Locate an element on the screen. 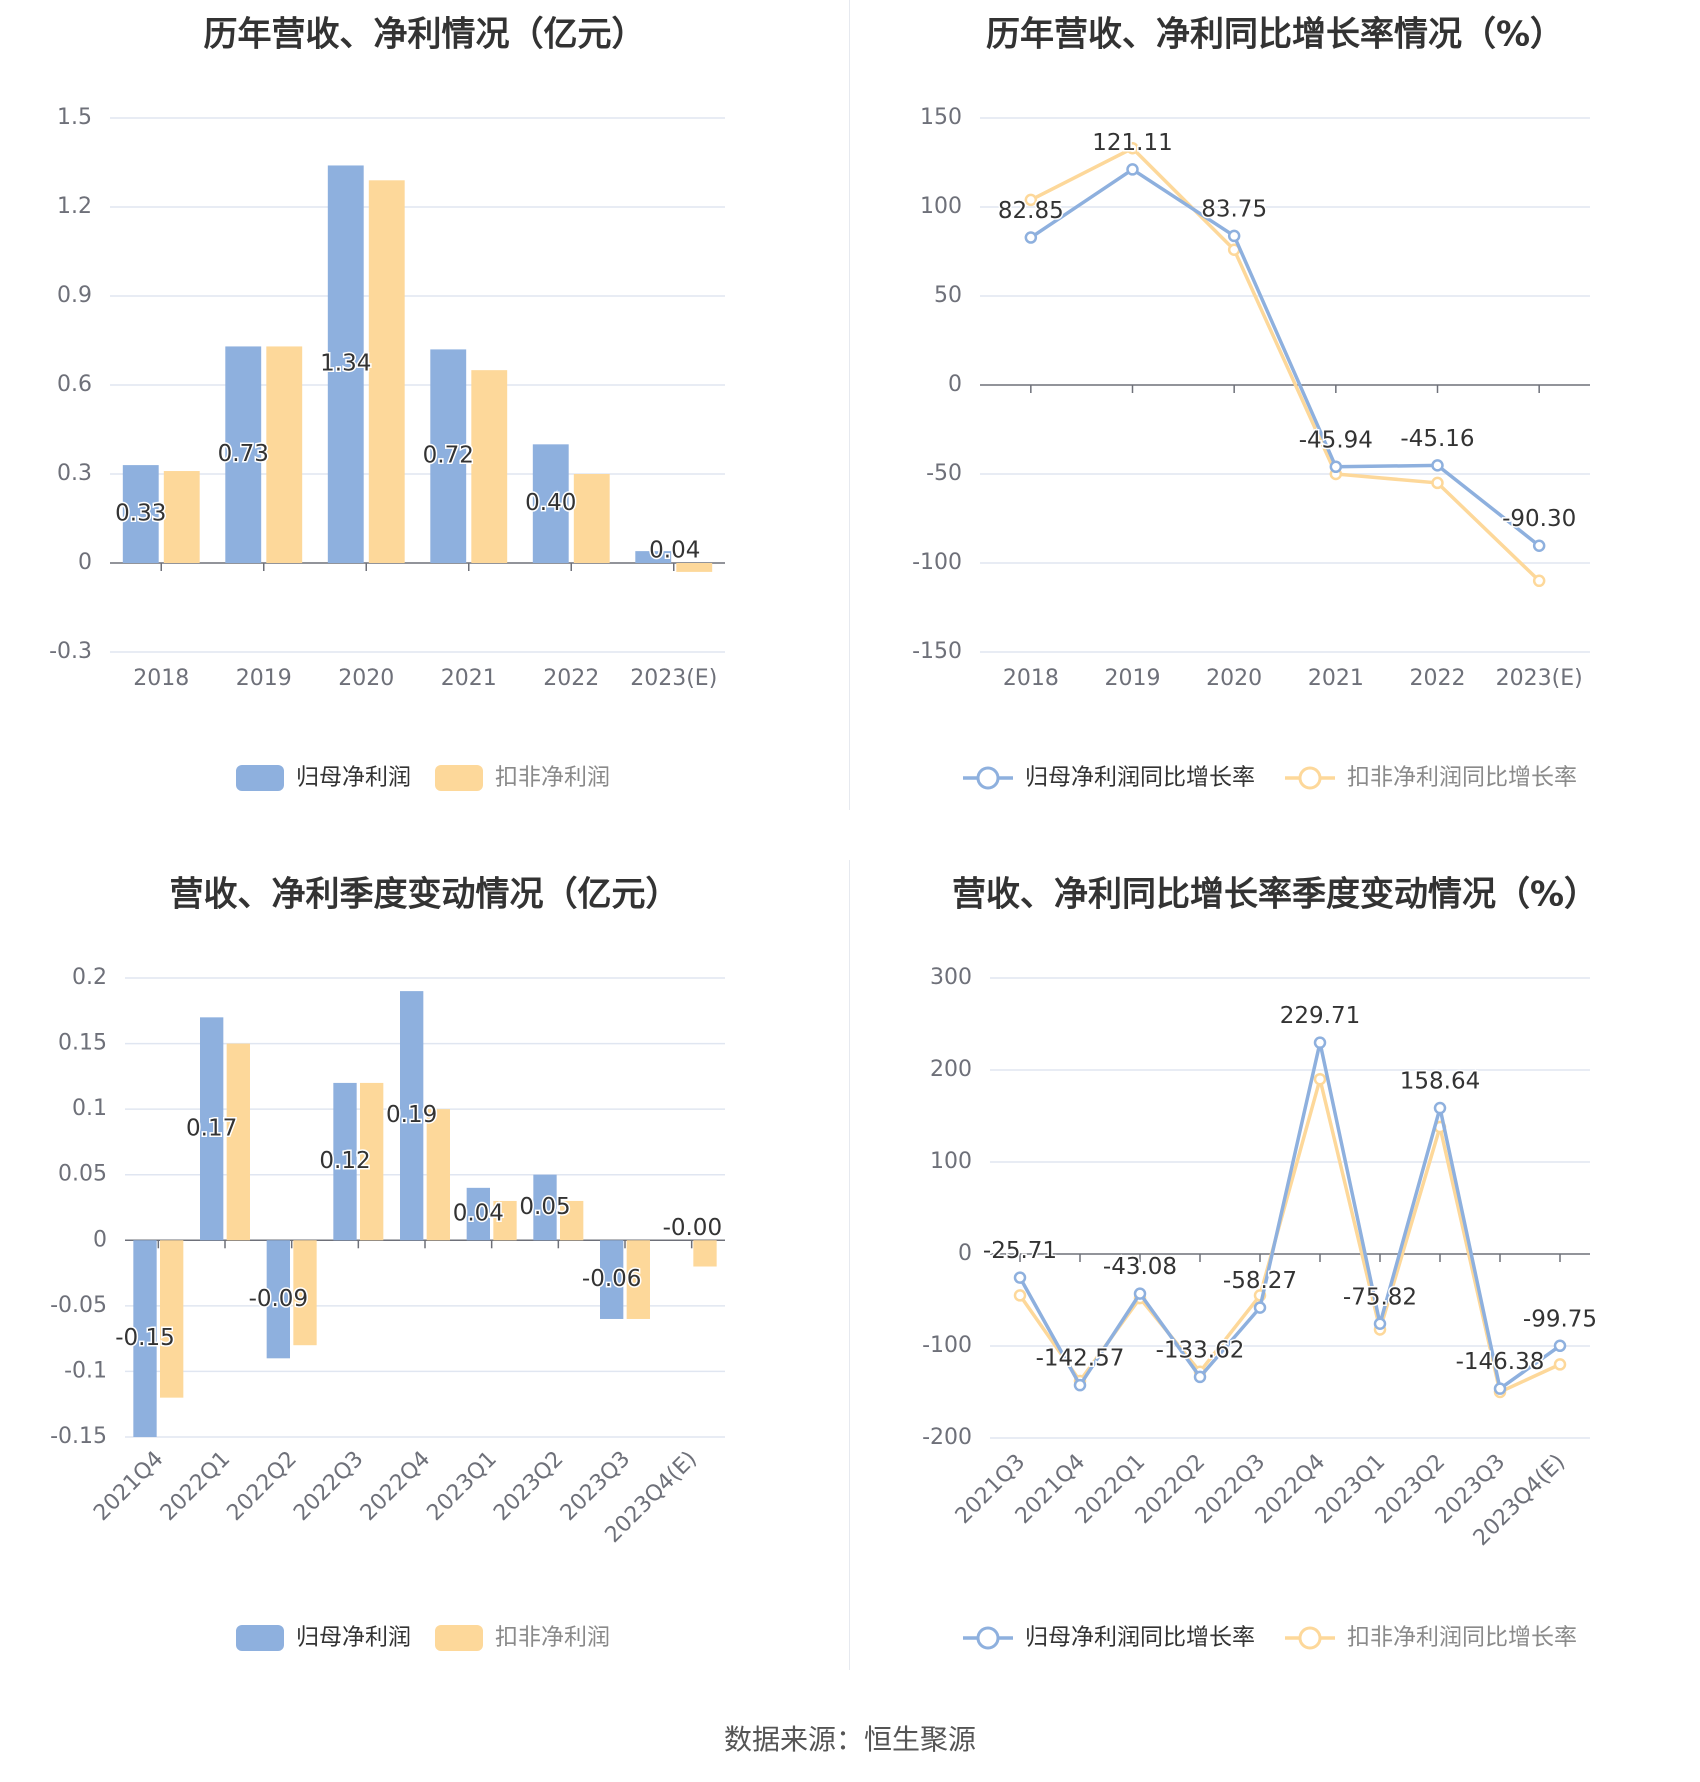  data-label: 1.34 is located at coordinates (345, 364).